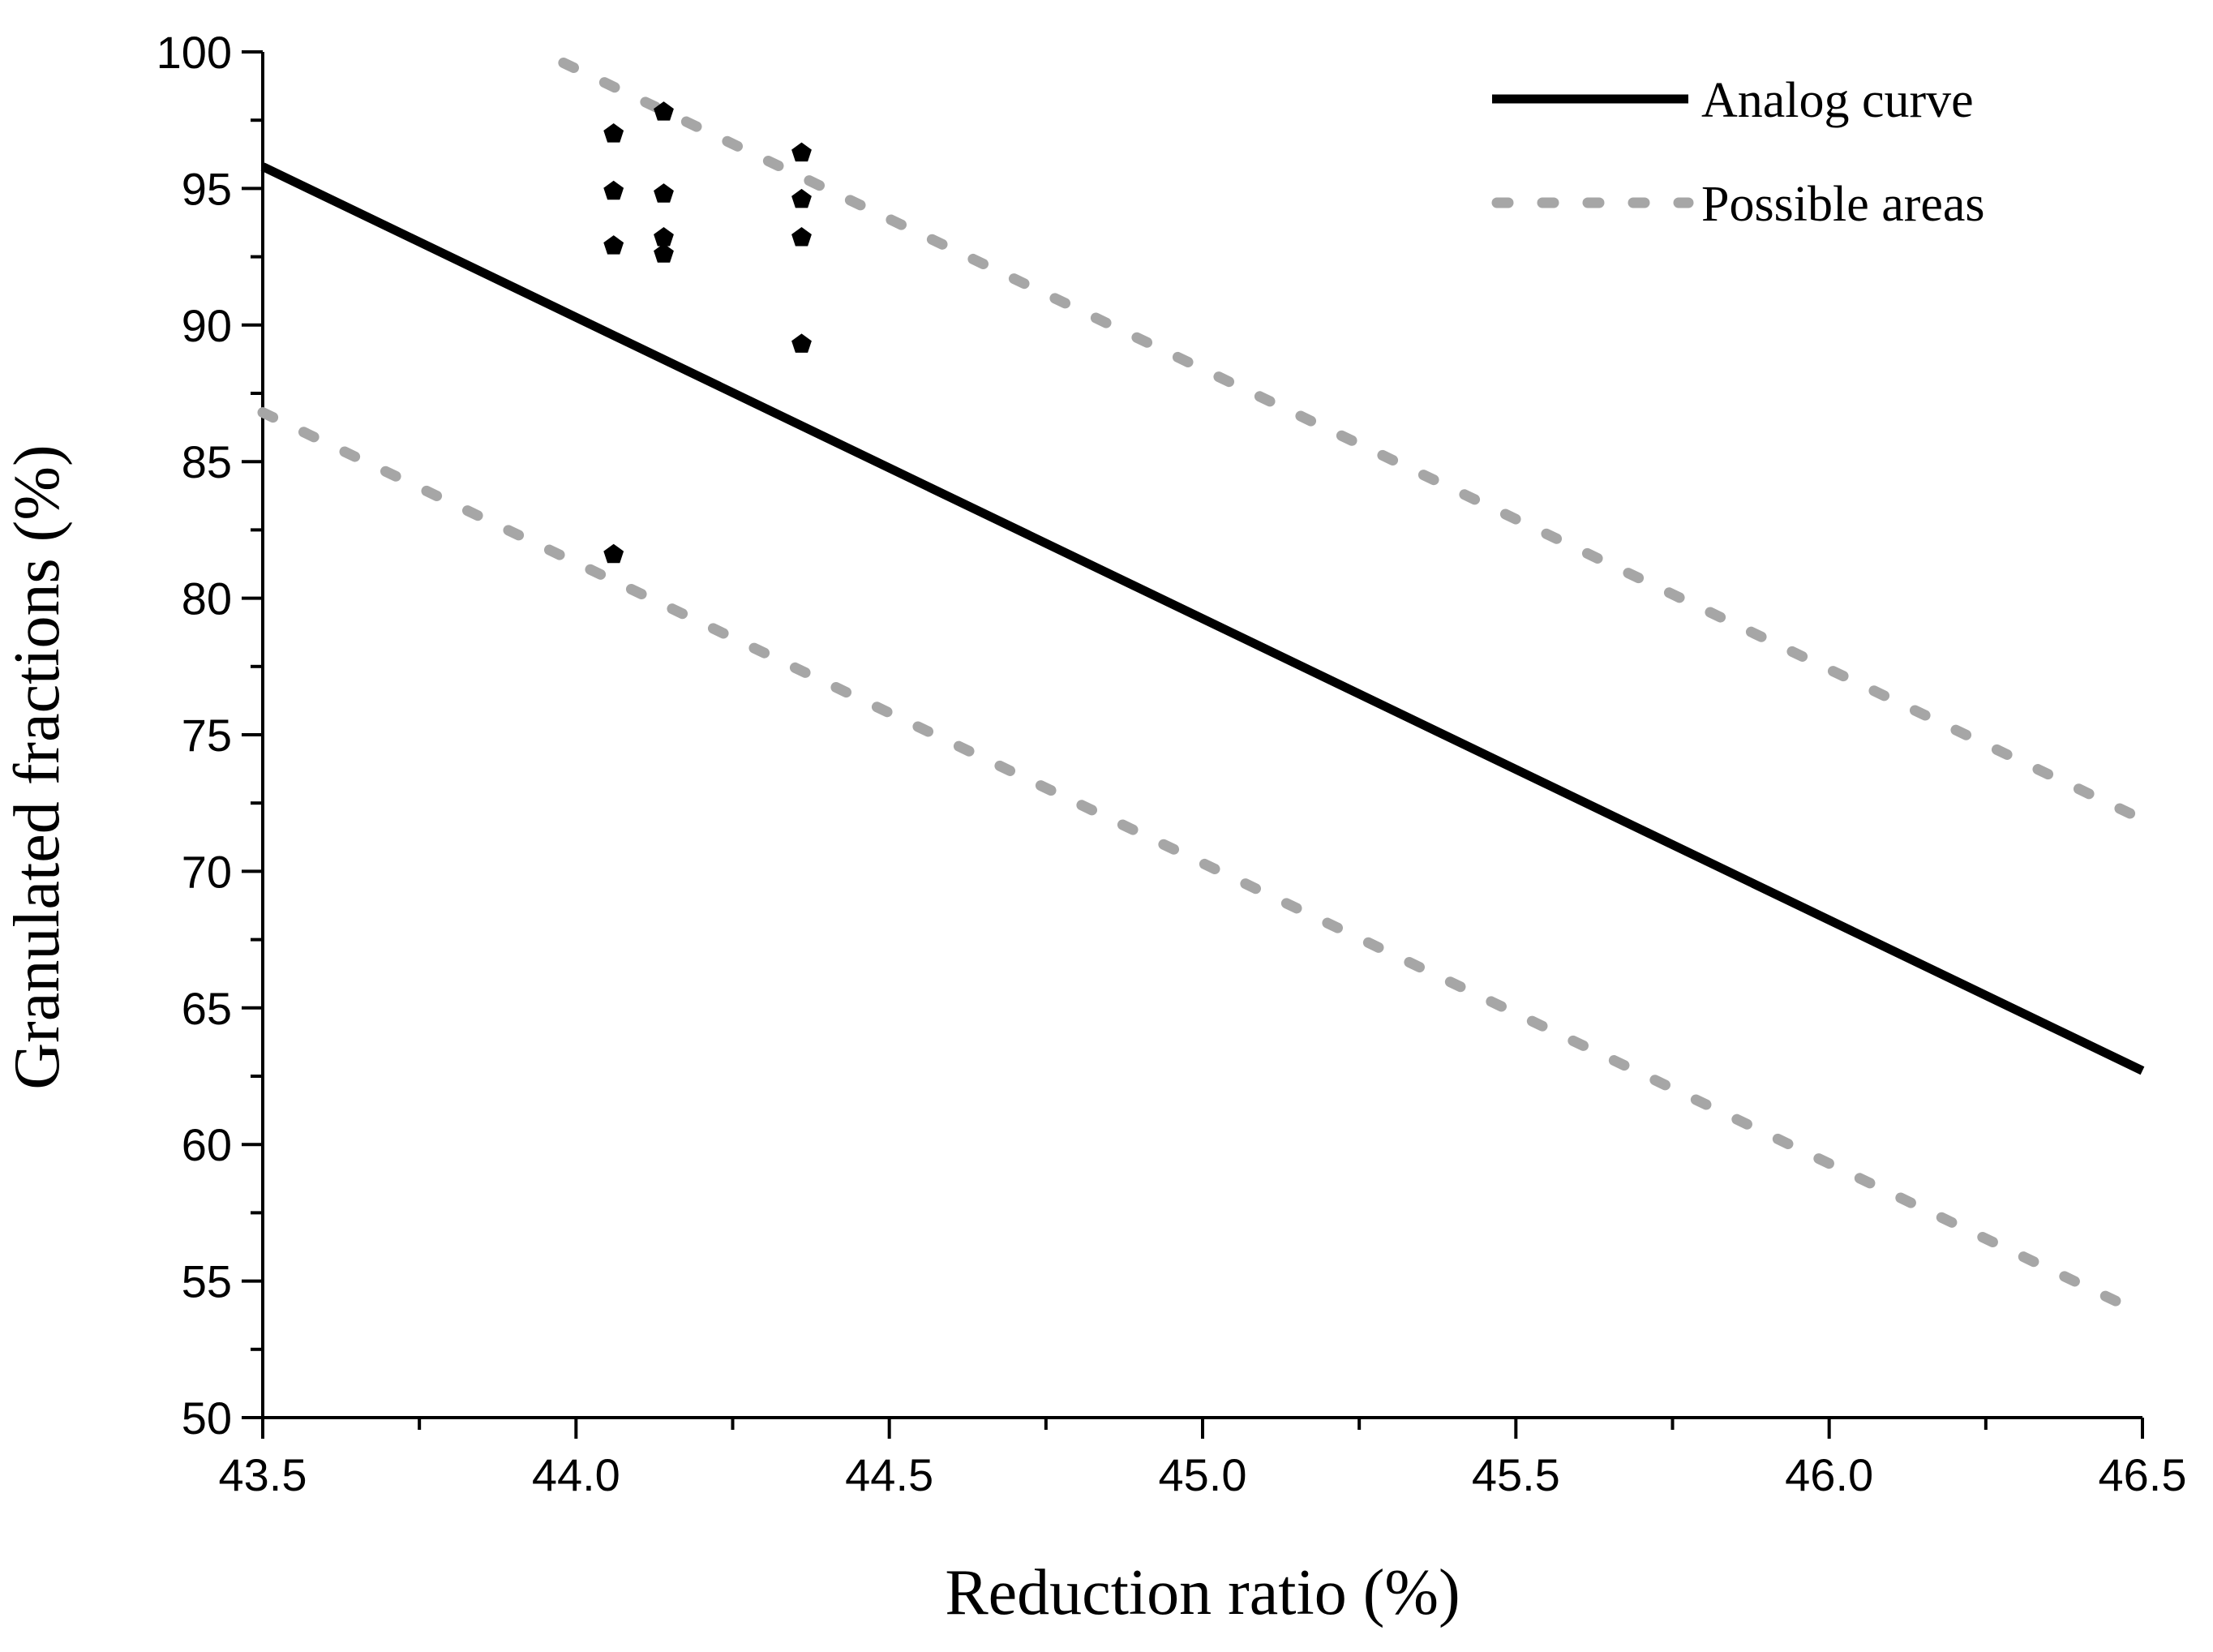 This screenshot has width=2213, height=1652. What do you see at coordinates (1202, 1592) in the screenshot?
I see `x-axis-title: Reduction ratio (%)` at bounding box center [1202, 1592].